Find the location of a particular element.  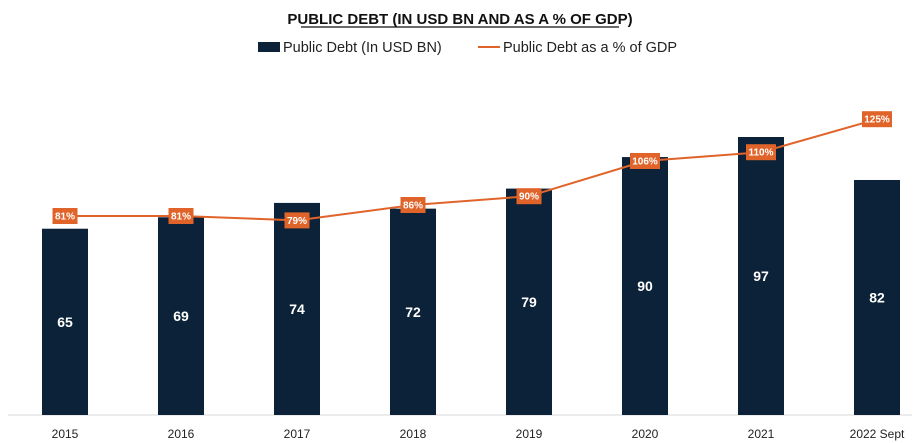

gdp-percentage-label: 90% is located at coordinates (529, 197).